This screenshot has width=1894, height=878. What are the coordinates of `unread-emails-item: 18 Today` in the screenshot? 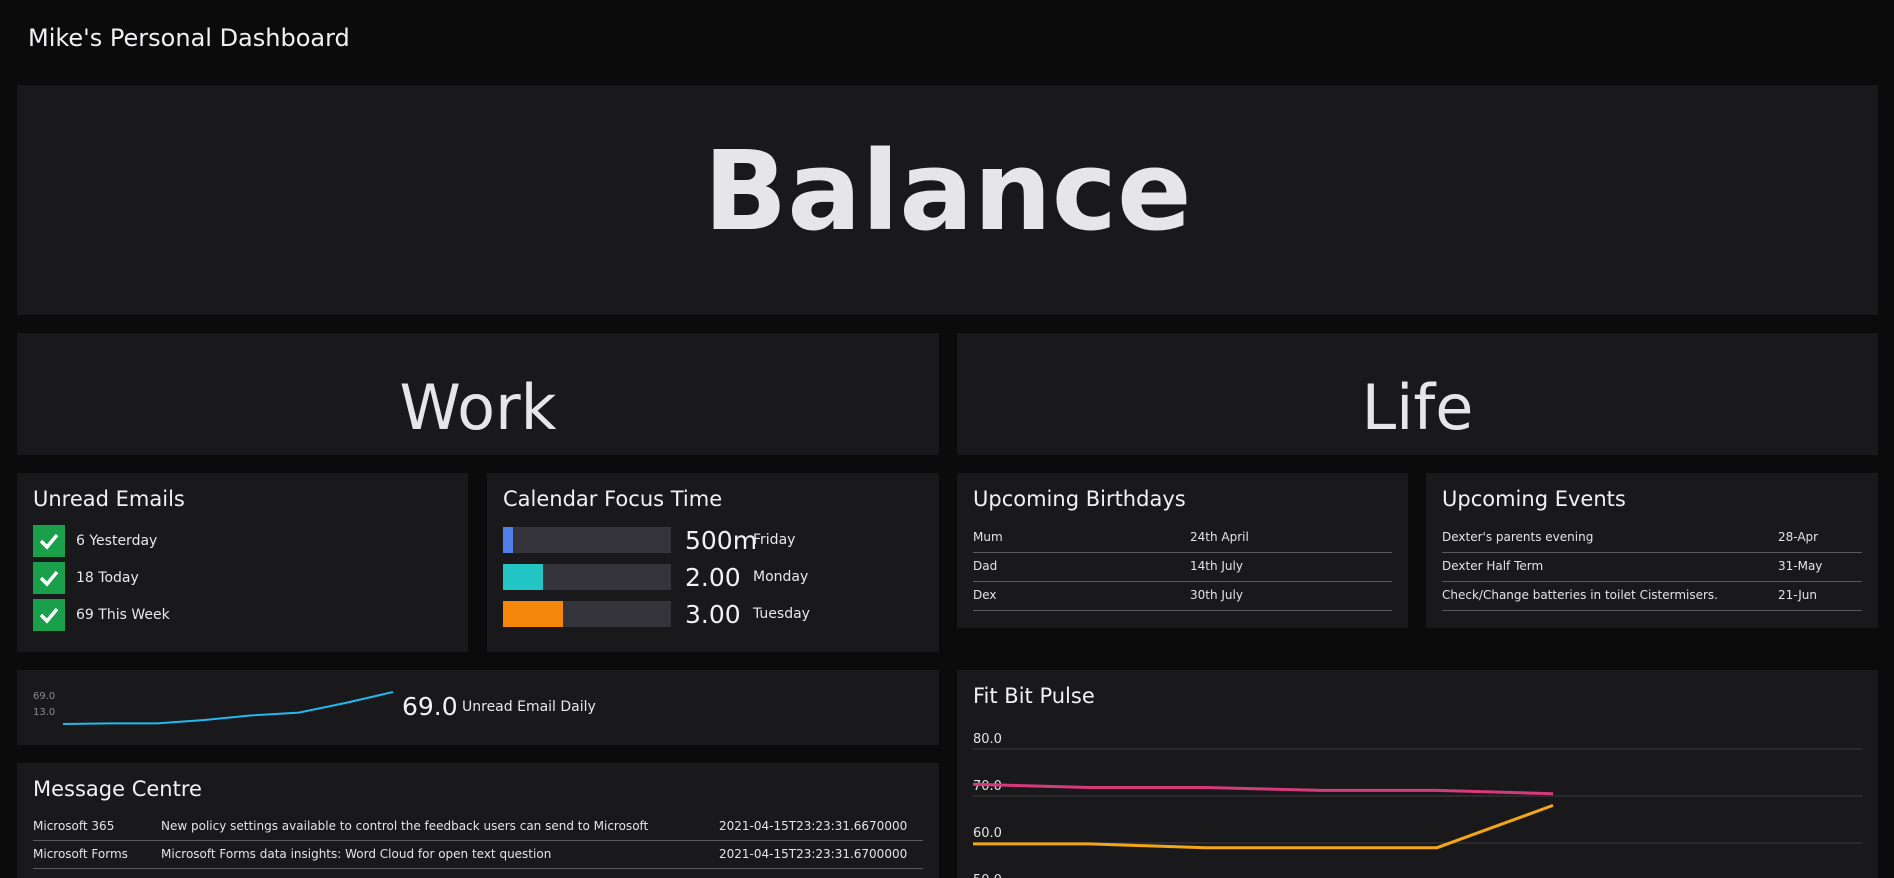 It's located at (86, 578).